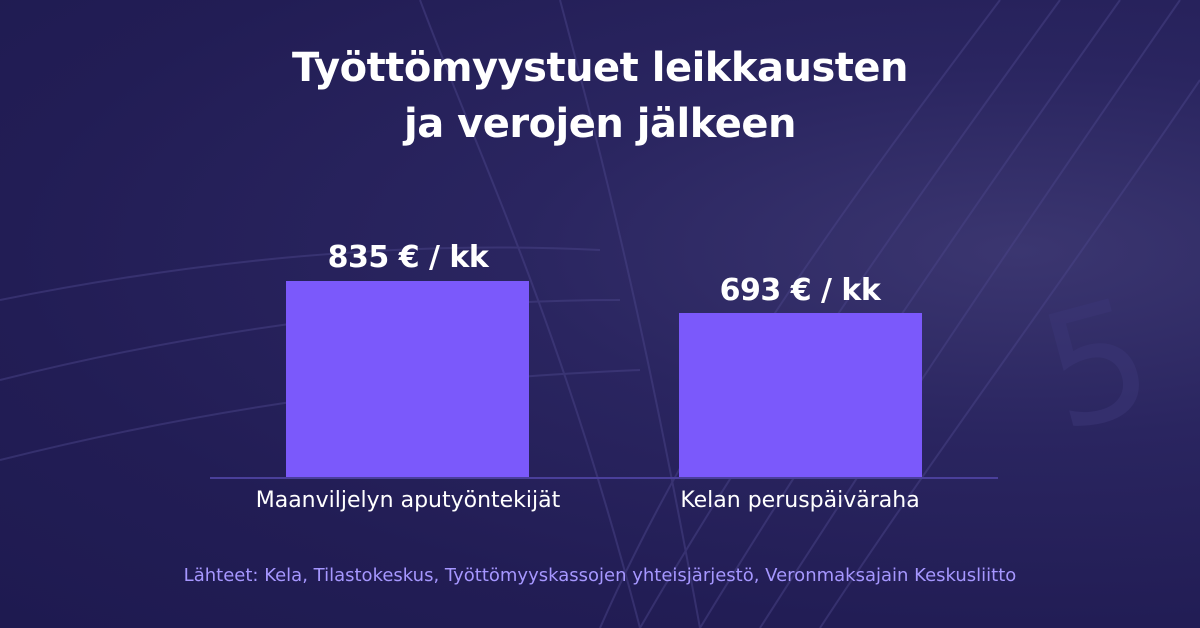 This screenshot has height=628, width=1200. I want to click on bar-kelan-peruspaivaraha, so click(800, 395).